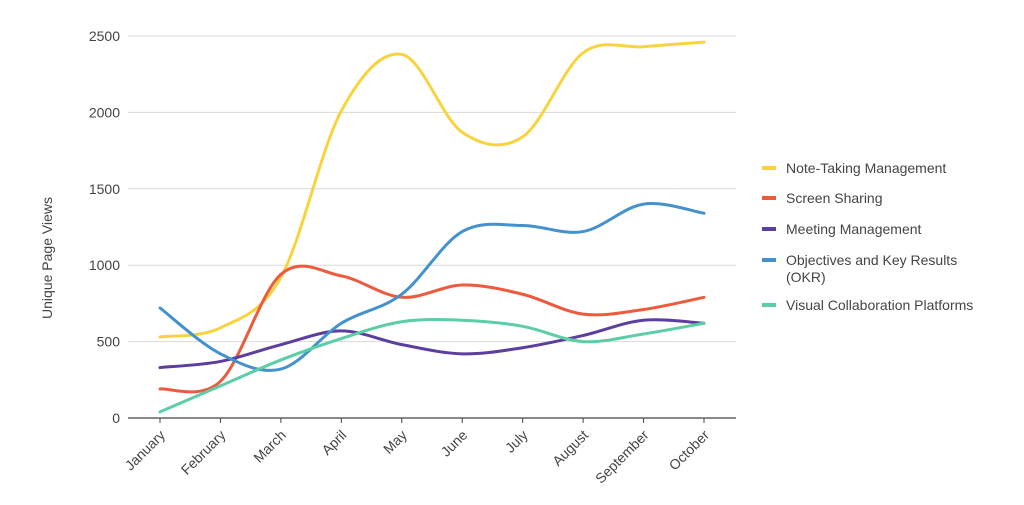 This screenshot has width=1024, height=505. Describe the element at coordinates (879, 305) in the screenshot. I see `legend-label: Visual Collaboration Platforms` at that location.